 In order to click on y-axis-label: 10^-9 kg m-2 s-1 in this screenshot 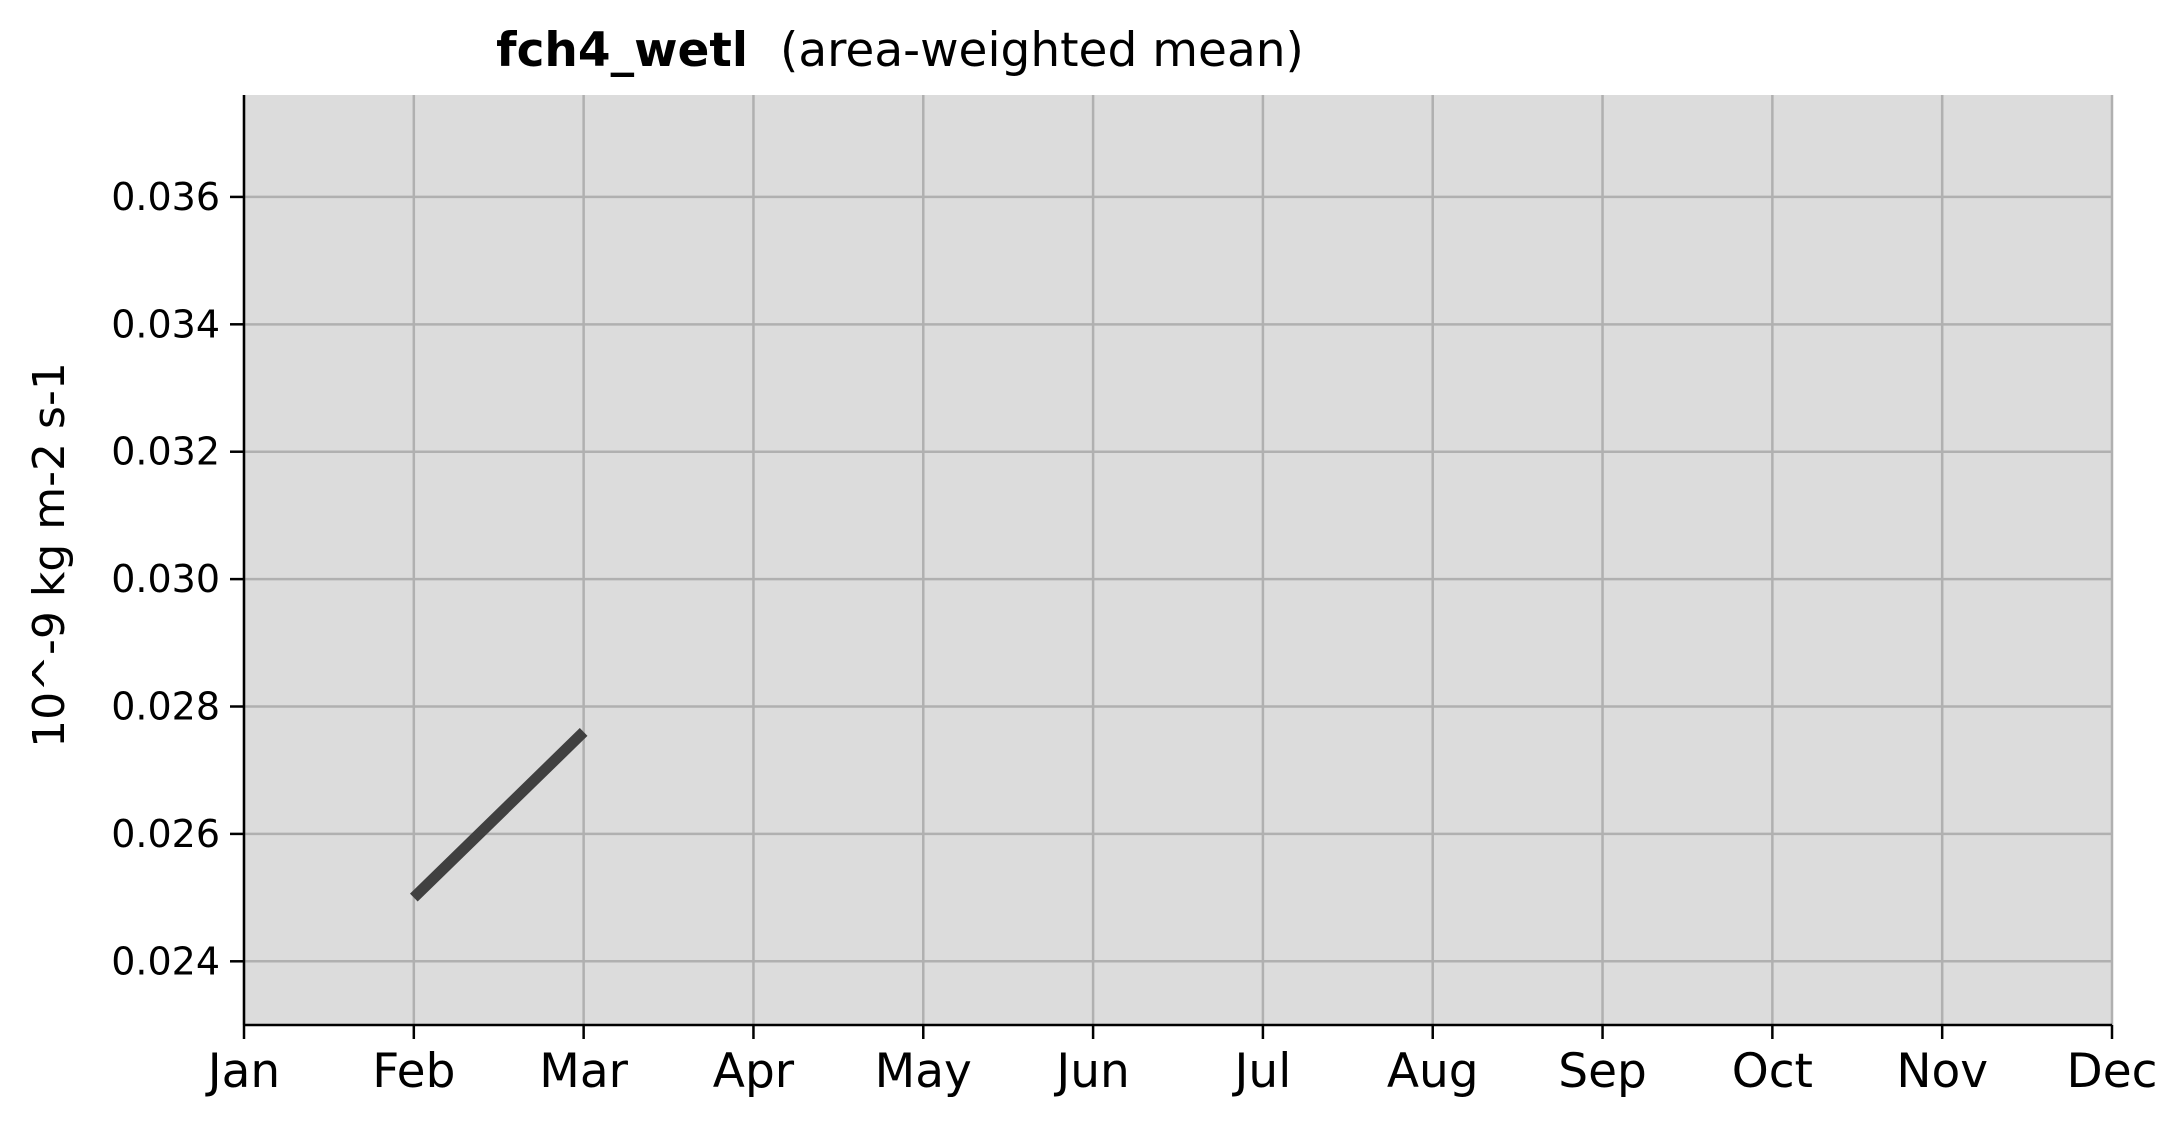, I will do `click(49, 555)`.